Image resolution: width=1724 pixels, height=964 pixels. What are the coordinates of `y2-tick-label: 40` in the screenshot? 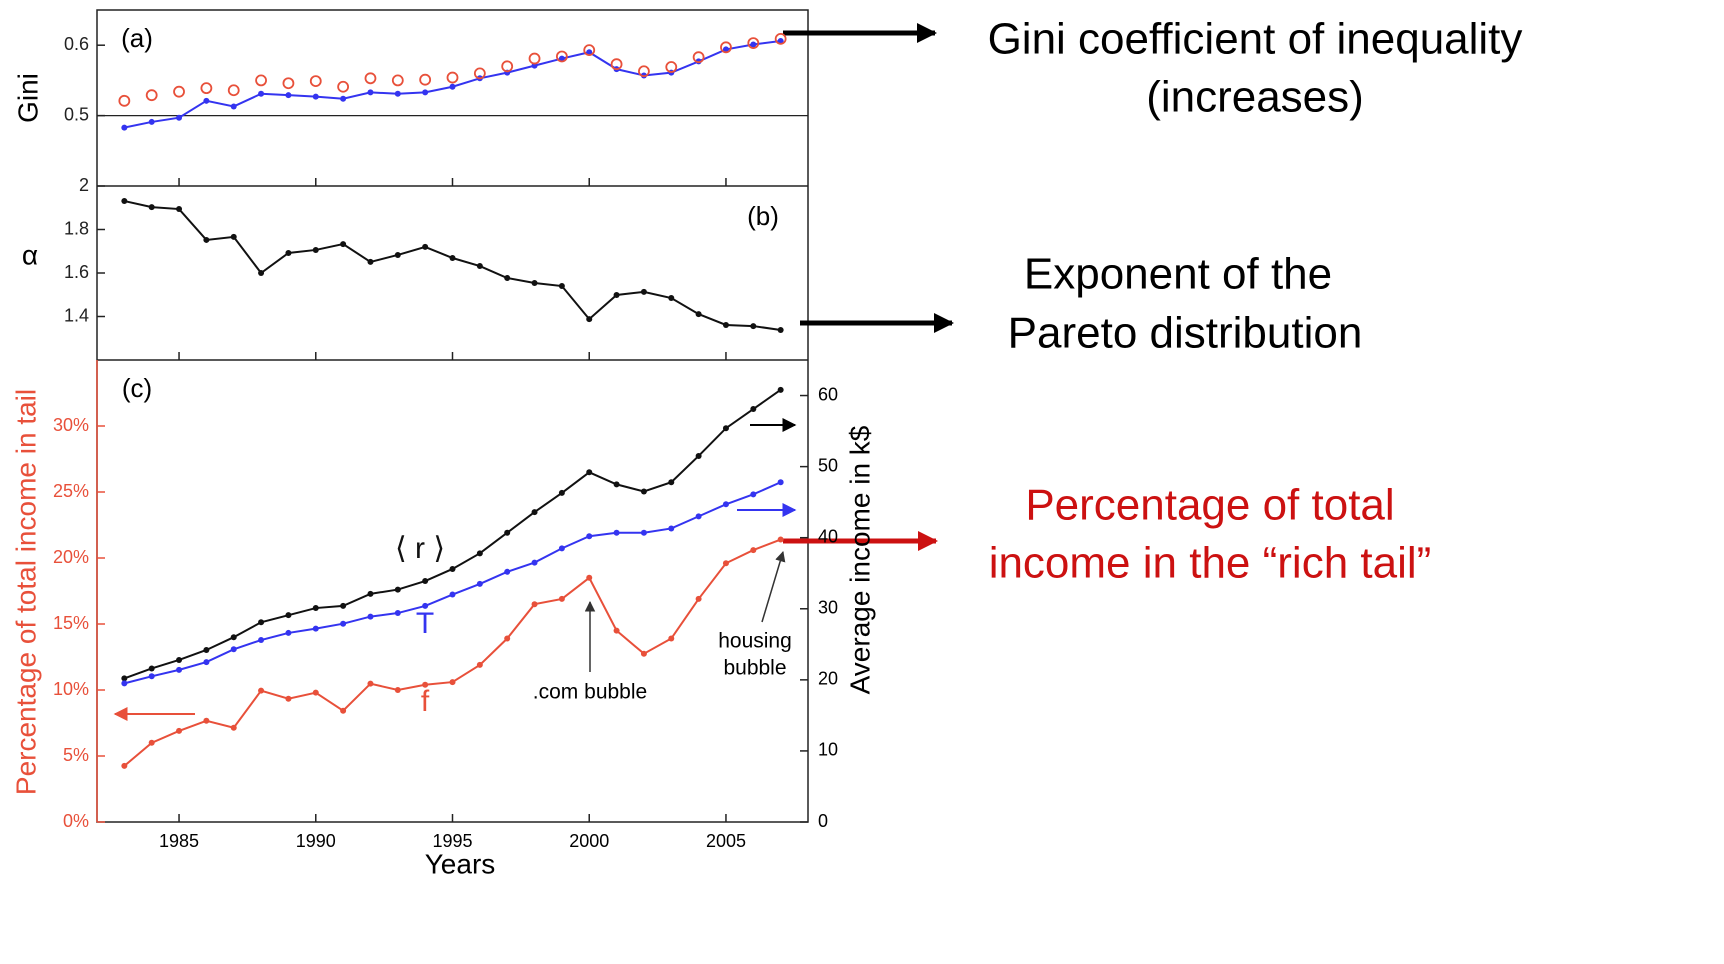 It's located at (828, 536).